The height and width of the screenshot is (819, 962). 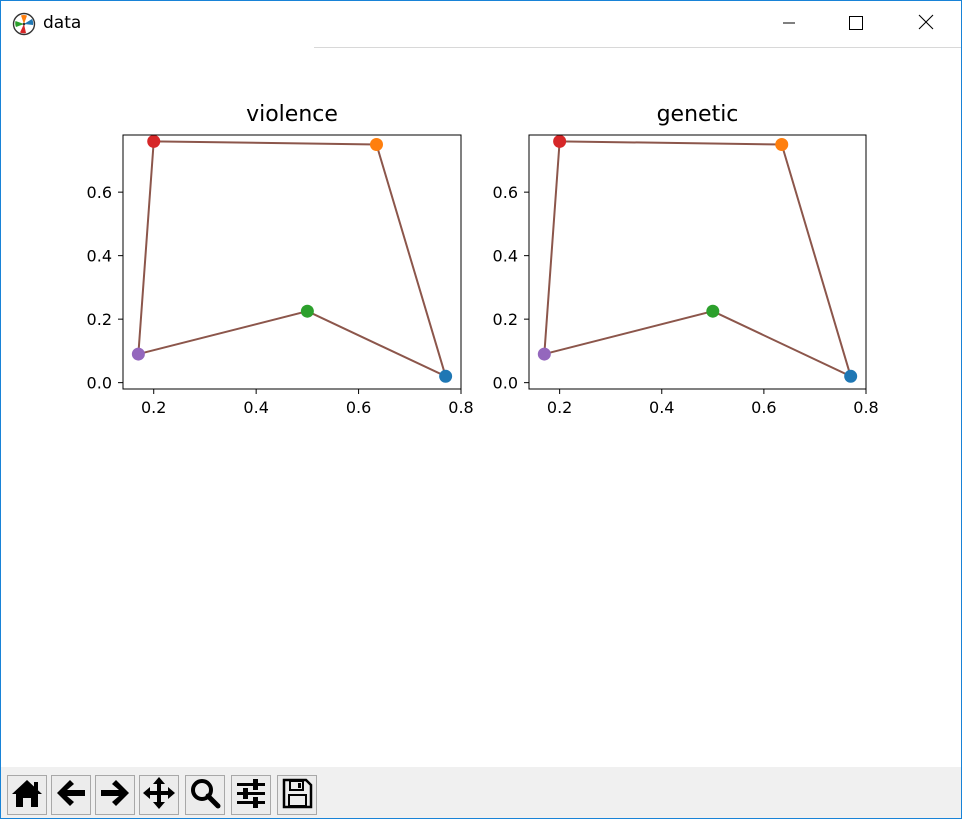 I want to click on pan-button, so click(x=159, y=795).